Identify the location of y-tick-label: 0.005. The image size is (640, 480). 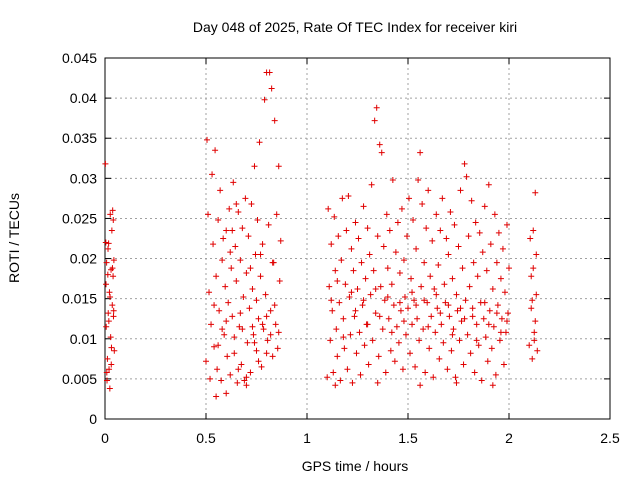
(79, 379).